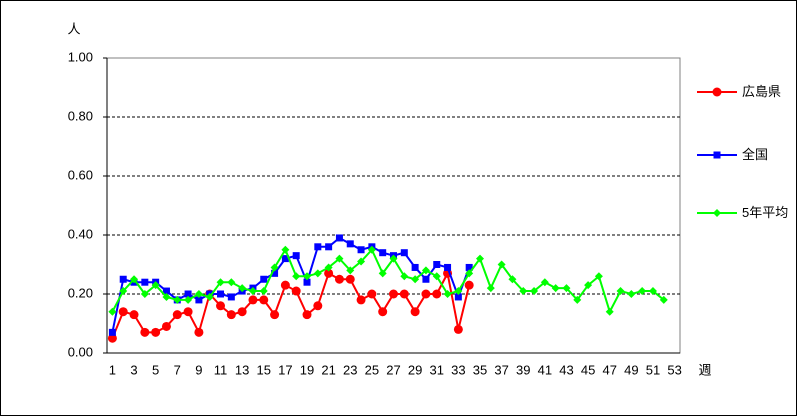 The height and width of the screenshot is (416, 797). What do you see at coordinates (80, 174) in the screenshot?
I see `y-tick-label: 0.60` at bounding box center [80, 174].